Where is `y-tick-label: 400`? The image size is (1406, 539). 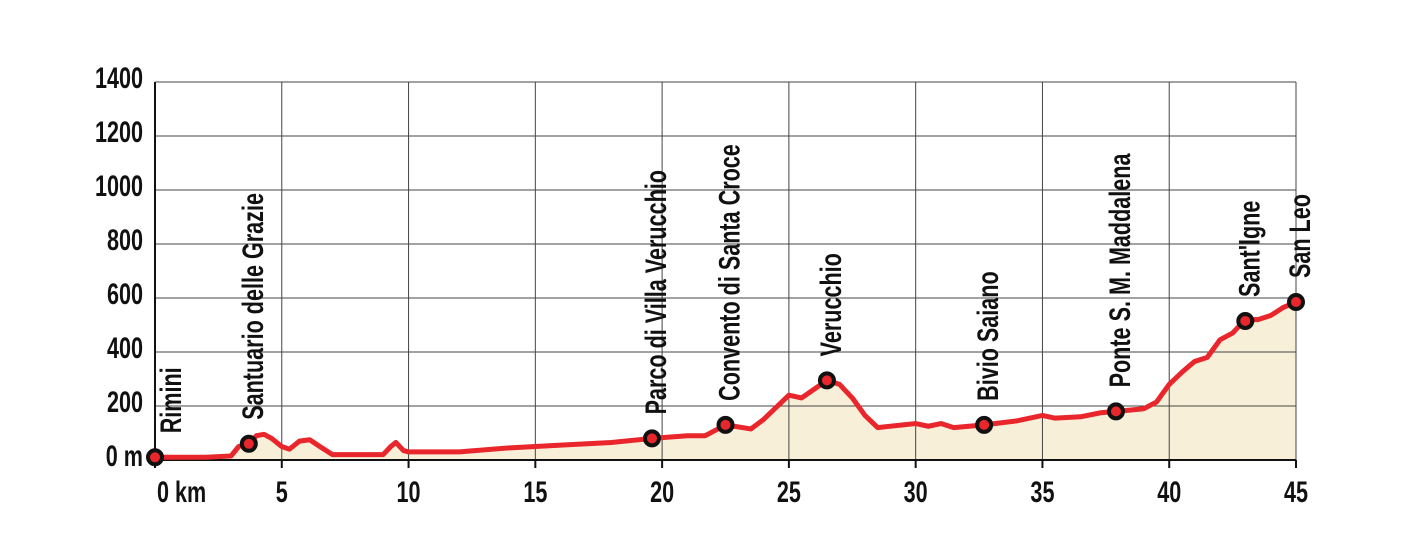
y-tick-label: 400 is located at coordinates (125, 347).